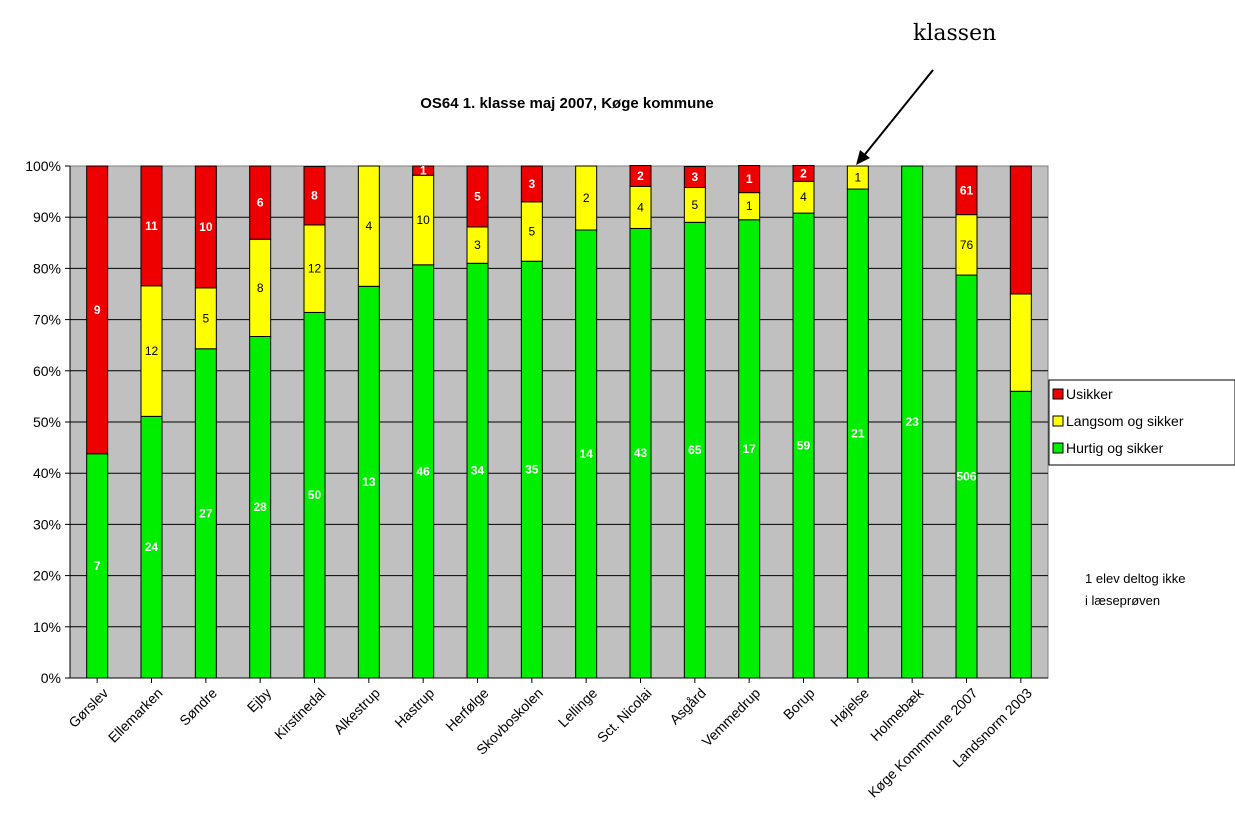 This screenshot has height=835, width=1235. Describe the element at coordinates (954, 33) in the screenshot. I see `annotation-label: klassen` at that location.